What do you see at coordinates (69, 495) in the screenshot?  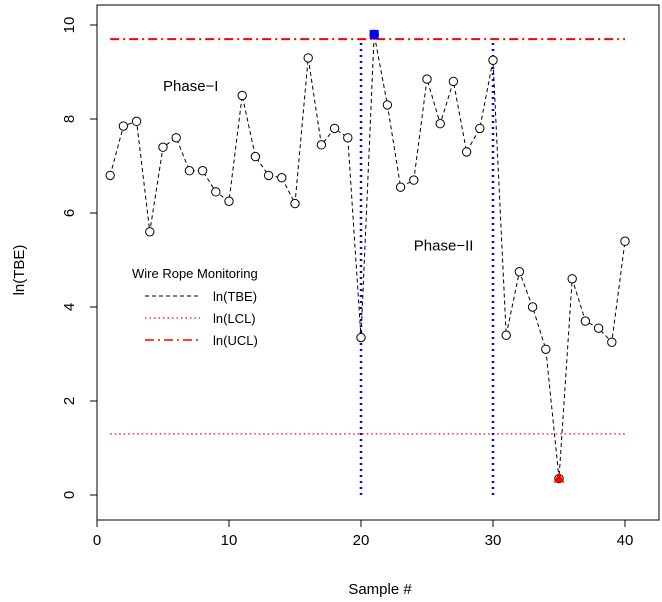 I see `y-tick-label: 0` at bounding box center [69, 495].